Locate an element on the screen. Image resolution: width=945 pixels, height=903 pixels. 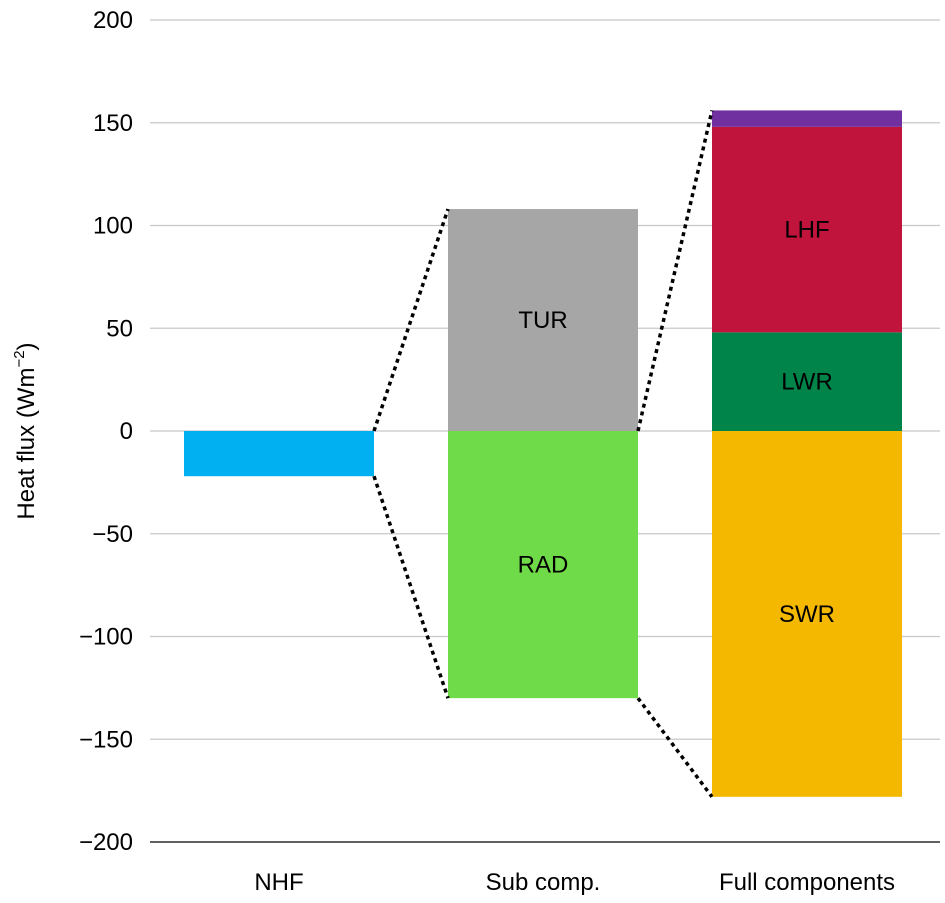
segment-label: TUR is located at coordinates (542, 320).